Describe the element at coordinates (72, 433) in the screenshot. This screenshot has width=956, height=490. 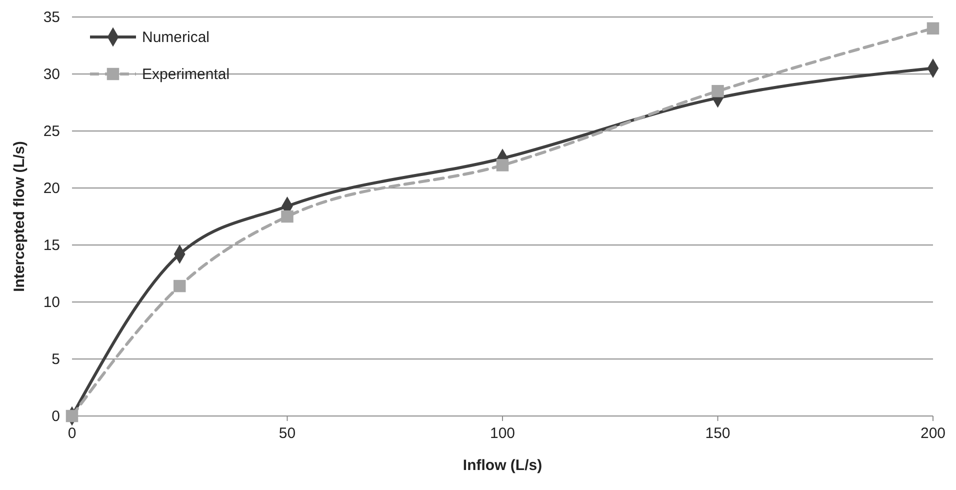
I see `x-tick-label: 0` at that location.